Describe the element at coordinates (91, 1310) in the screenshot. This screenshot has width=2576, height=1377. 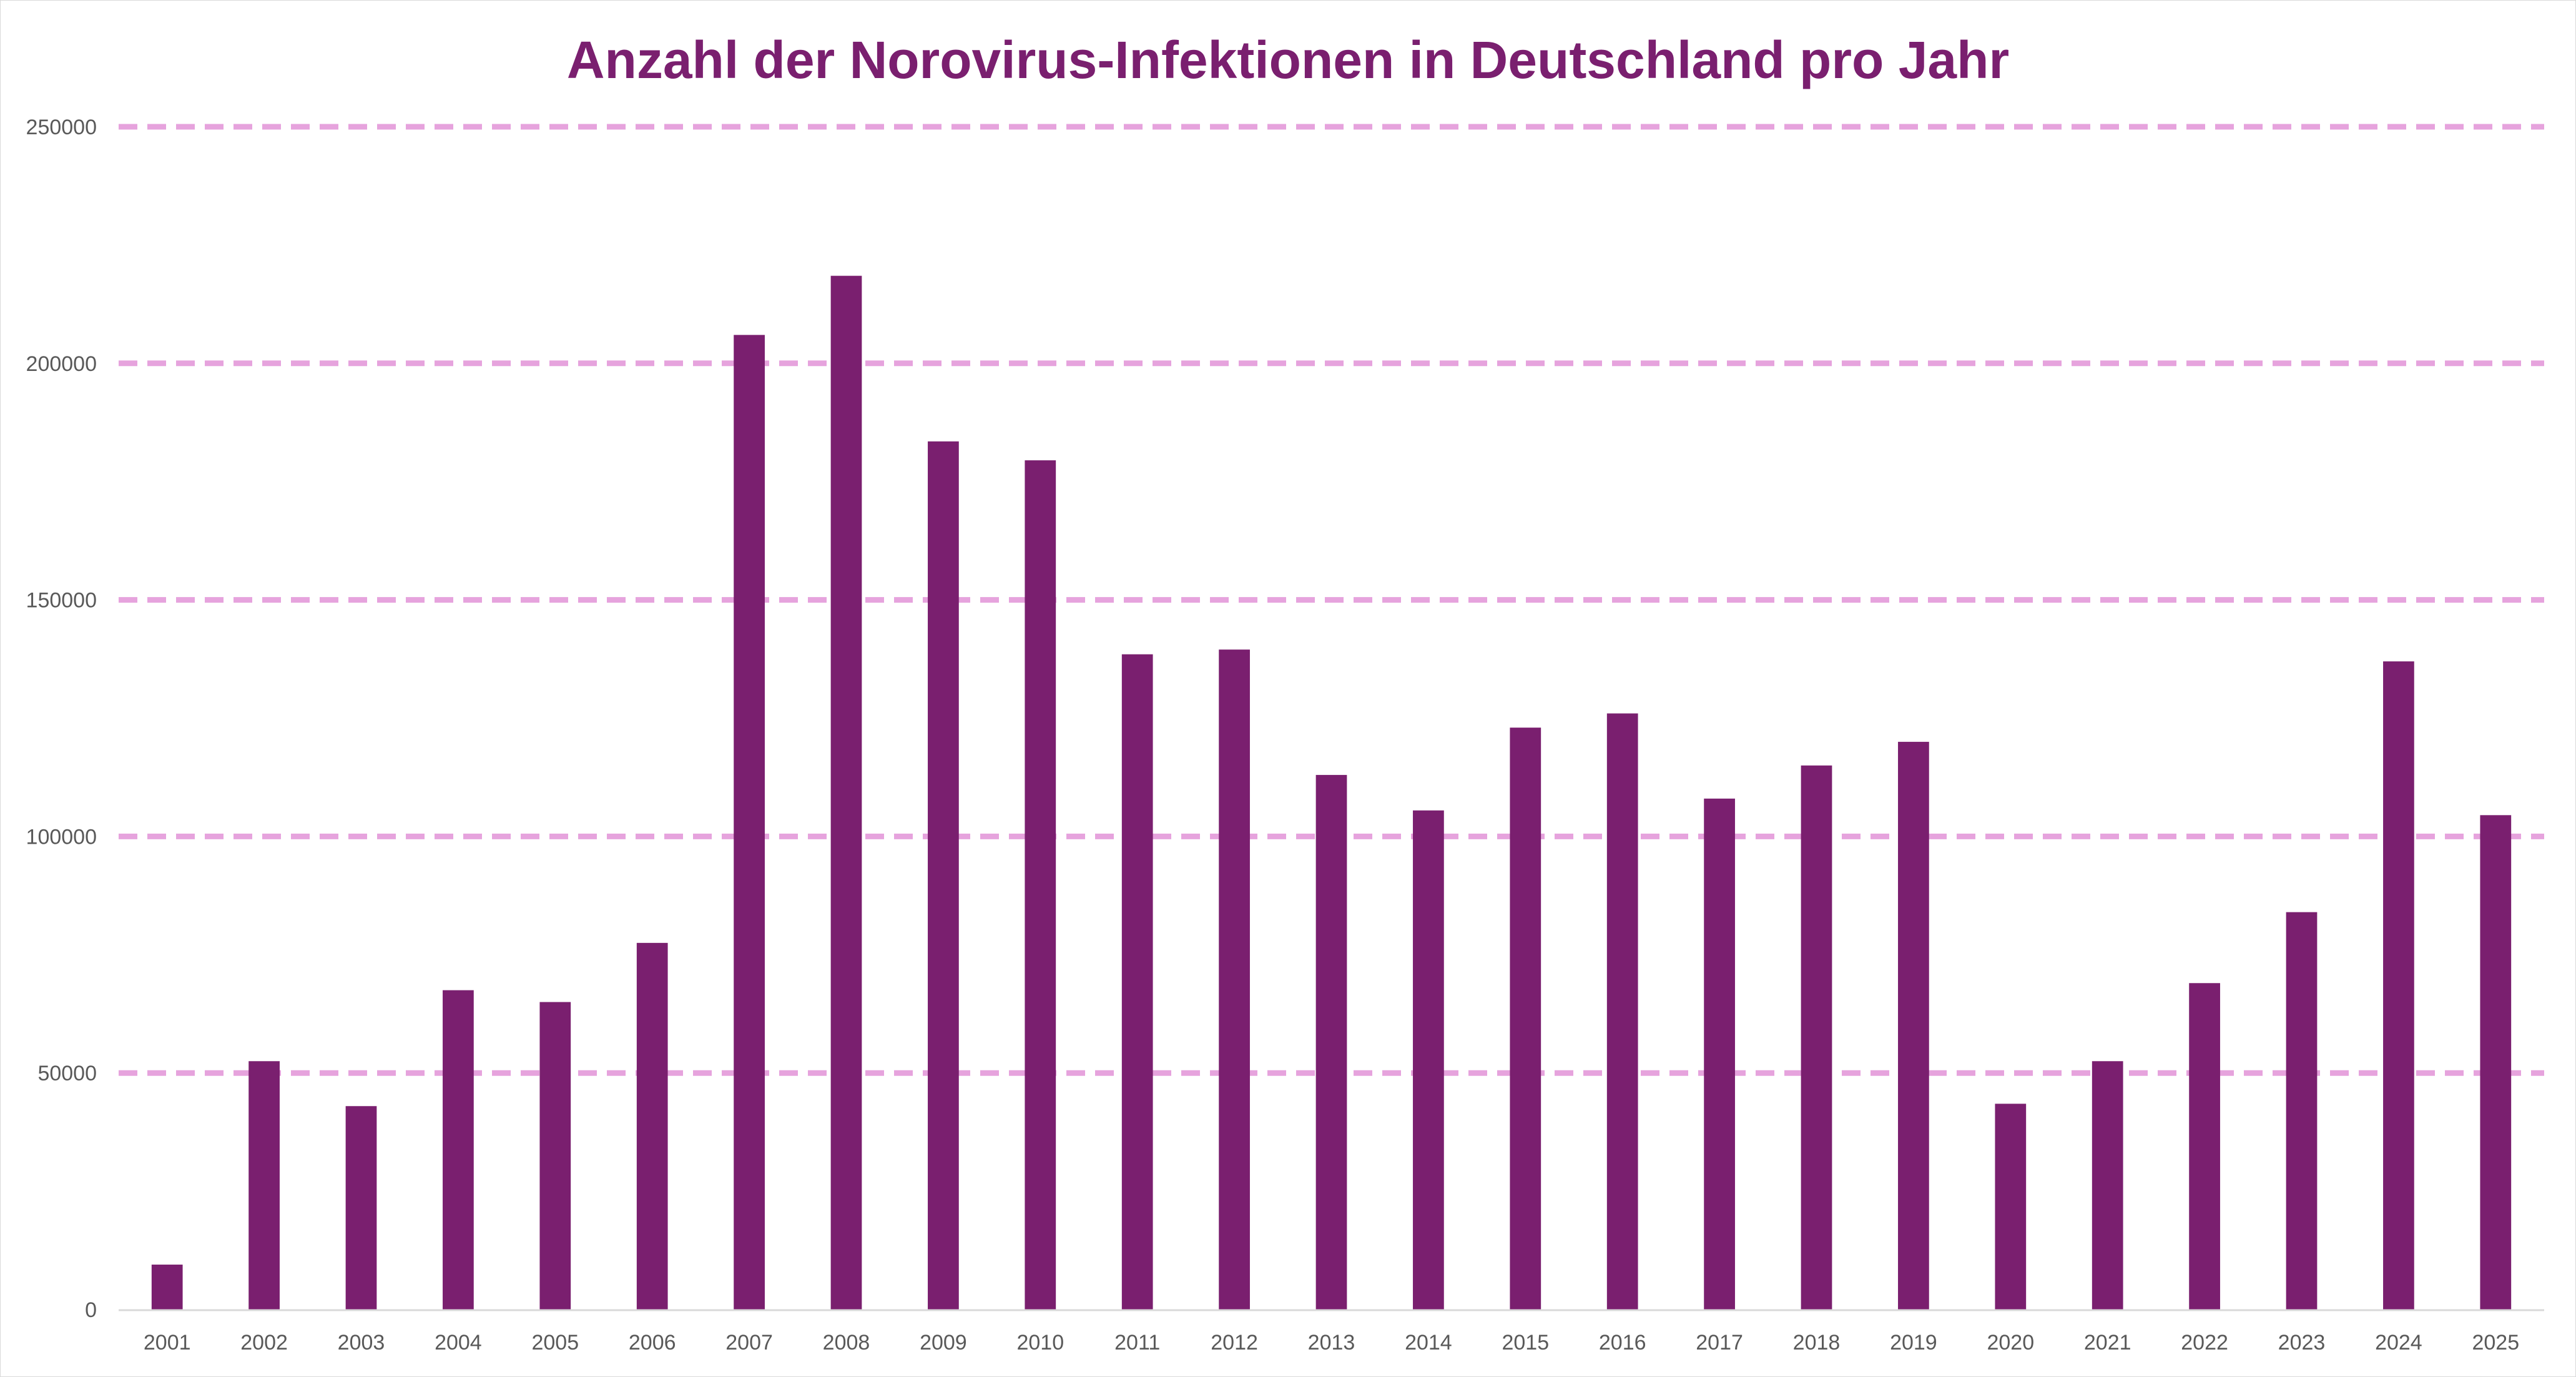
I see `y-tick-label: 0` at that location.